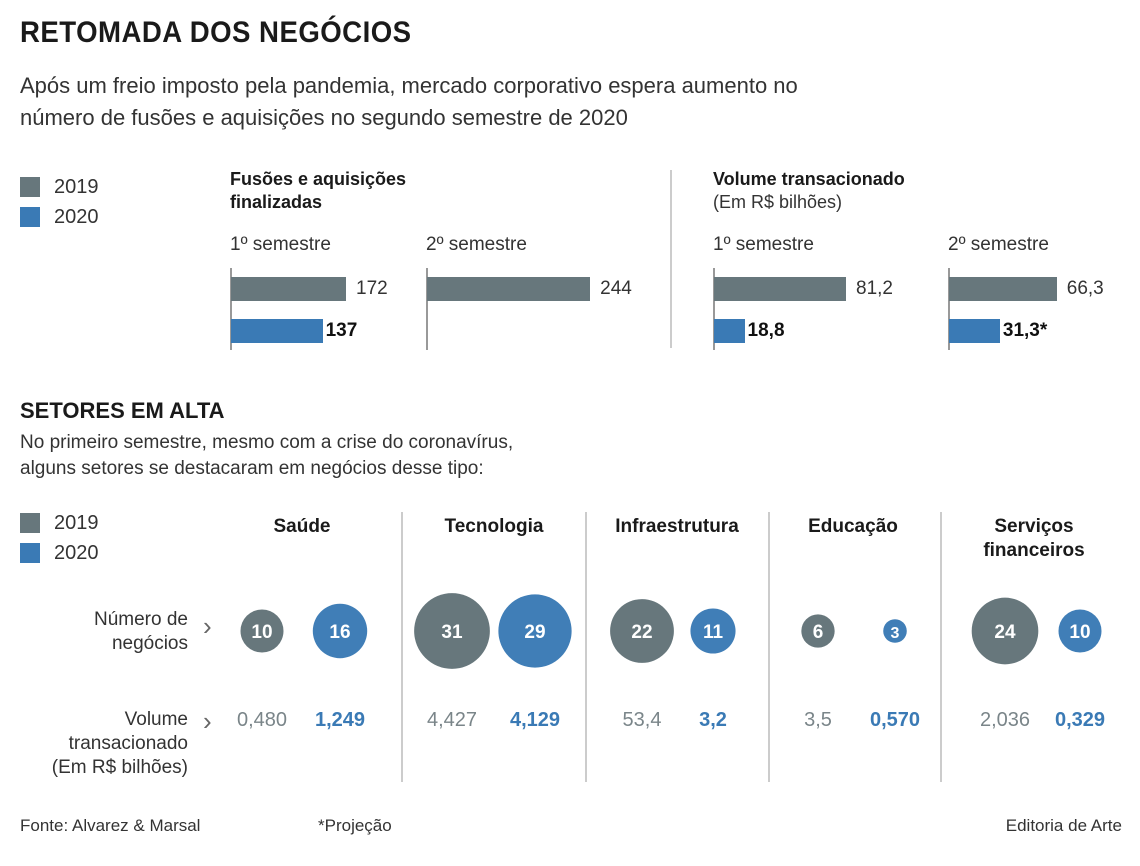 Image resolution: width=1140 pixels, height=866 pixels. Describe the element at coordinates (874, 288) in the screenshot. I see `bar-value-label: 81,2` at that location.